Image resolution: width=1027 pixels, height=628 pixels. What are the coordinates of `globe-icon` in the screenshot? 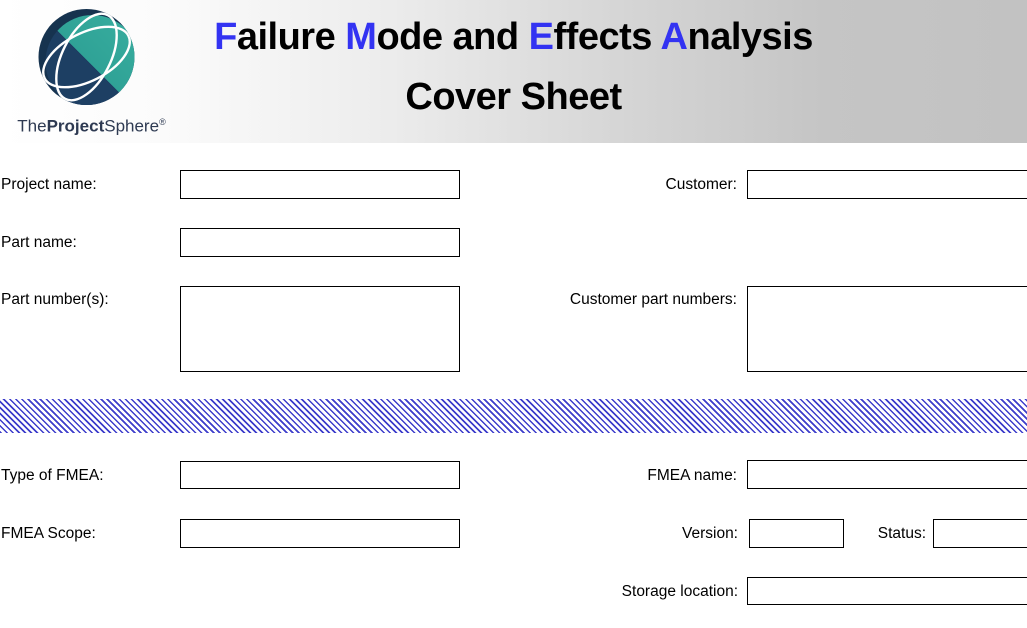 It's located at (86, 57).